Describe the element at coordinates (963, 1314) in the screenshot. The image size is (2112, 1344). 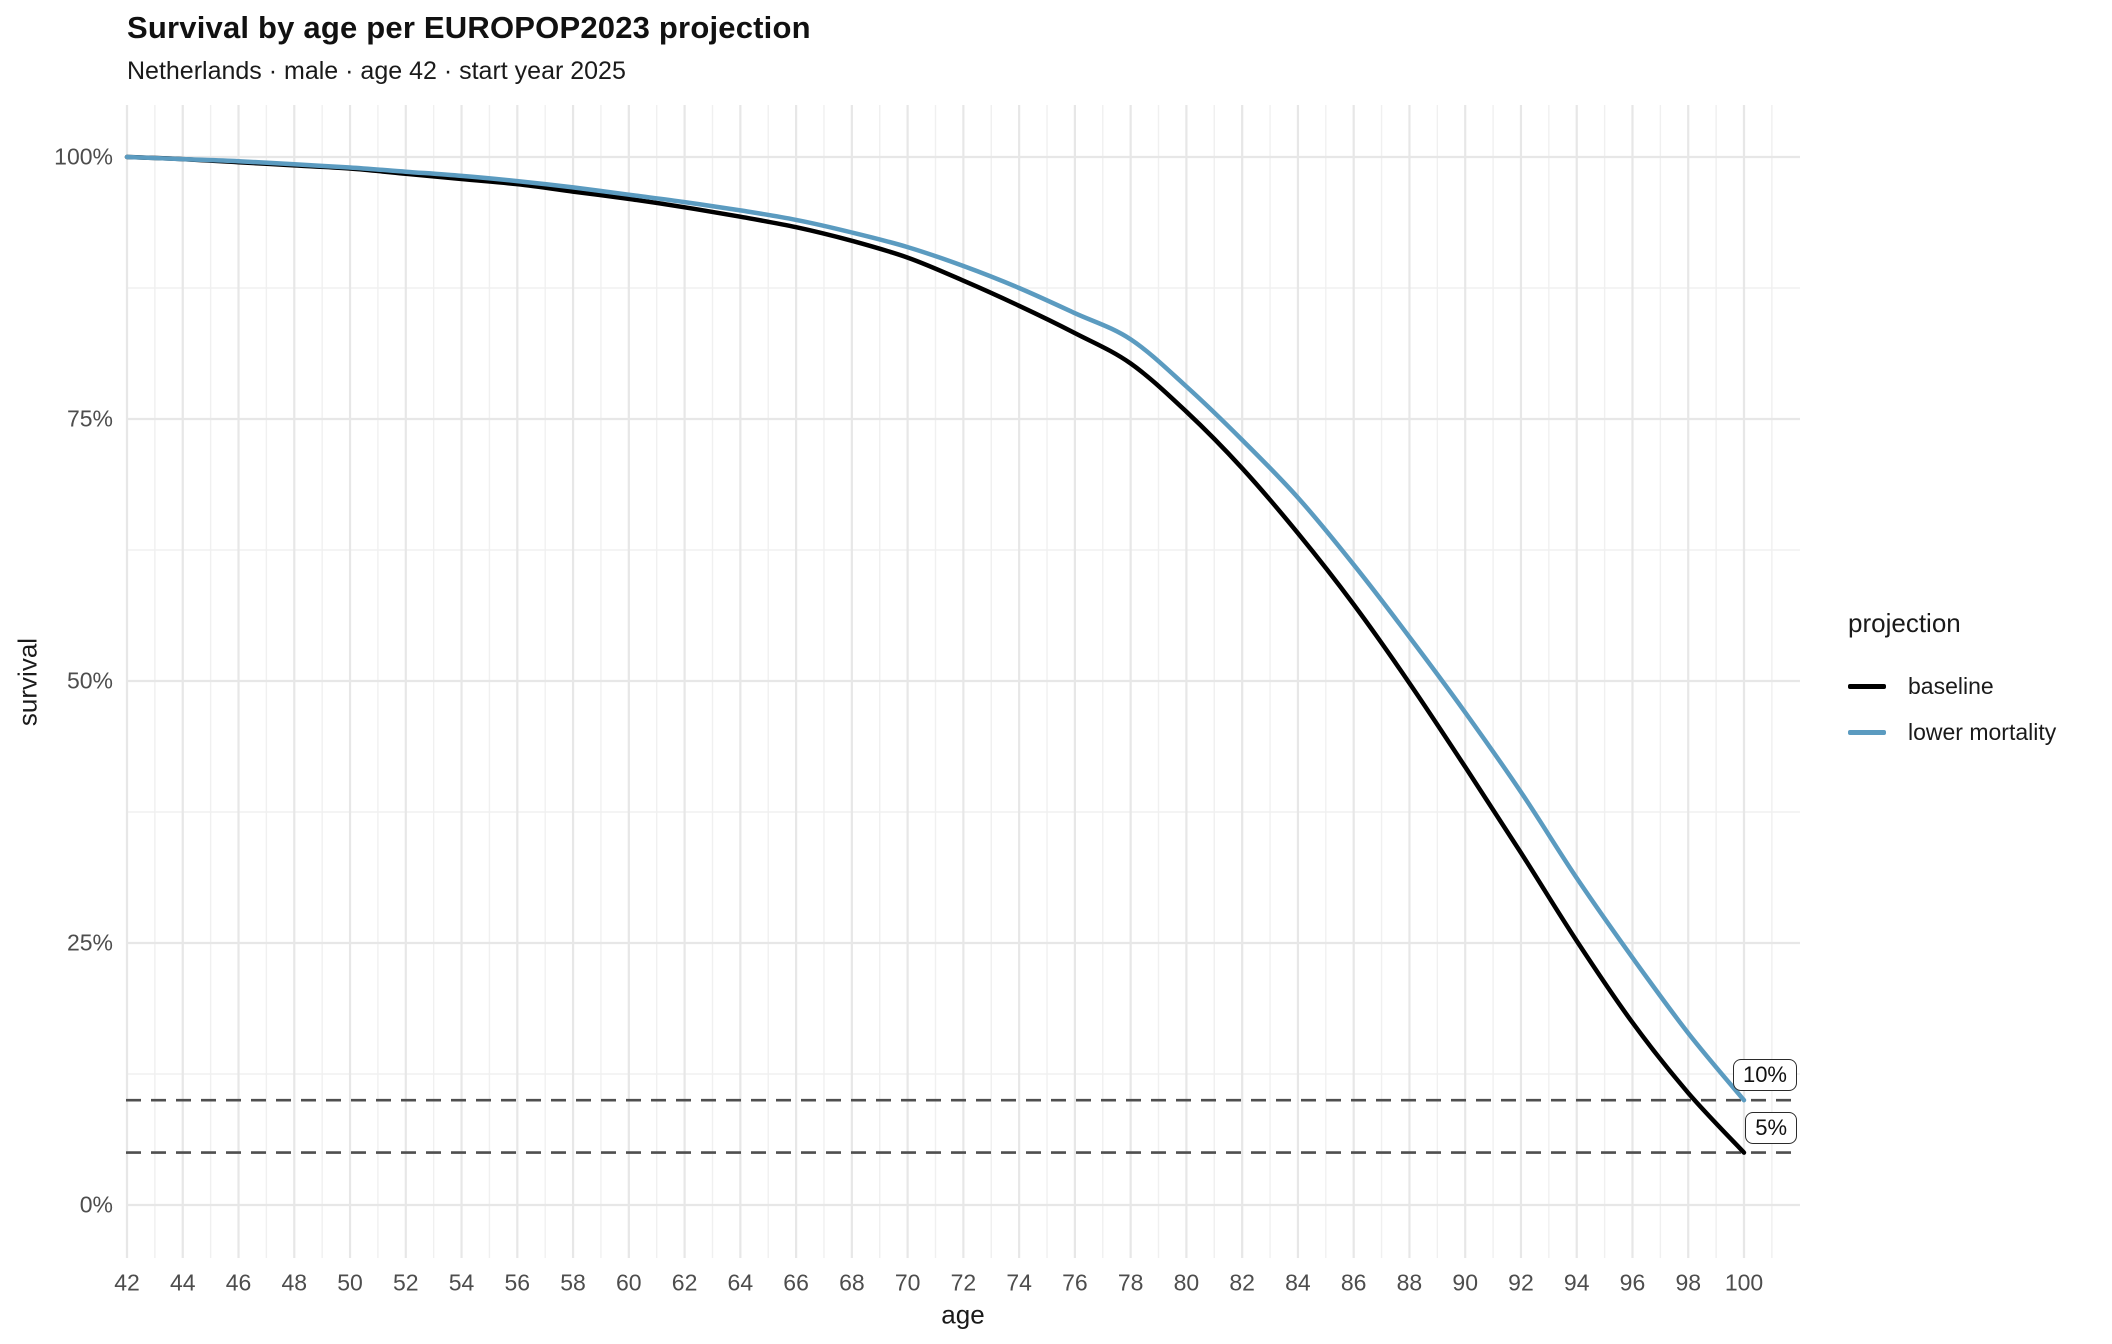
I see `x-axis-title: age` at that location.